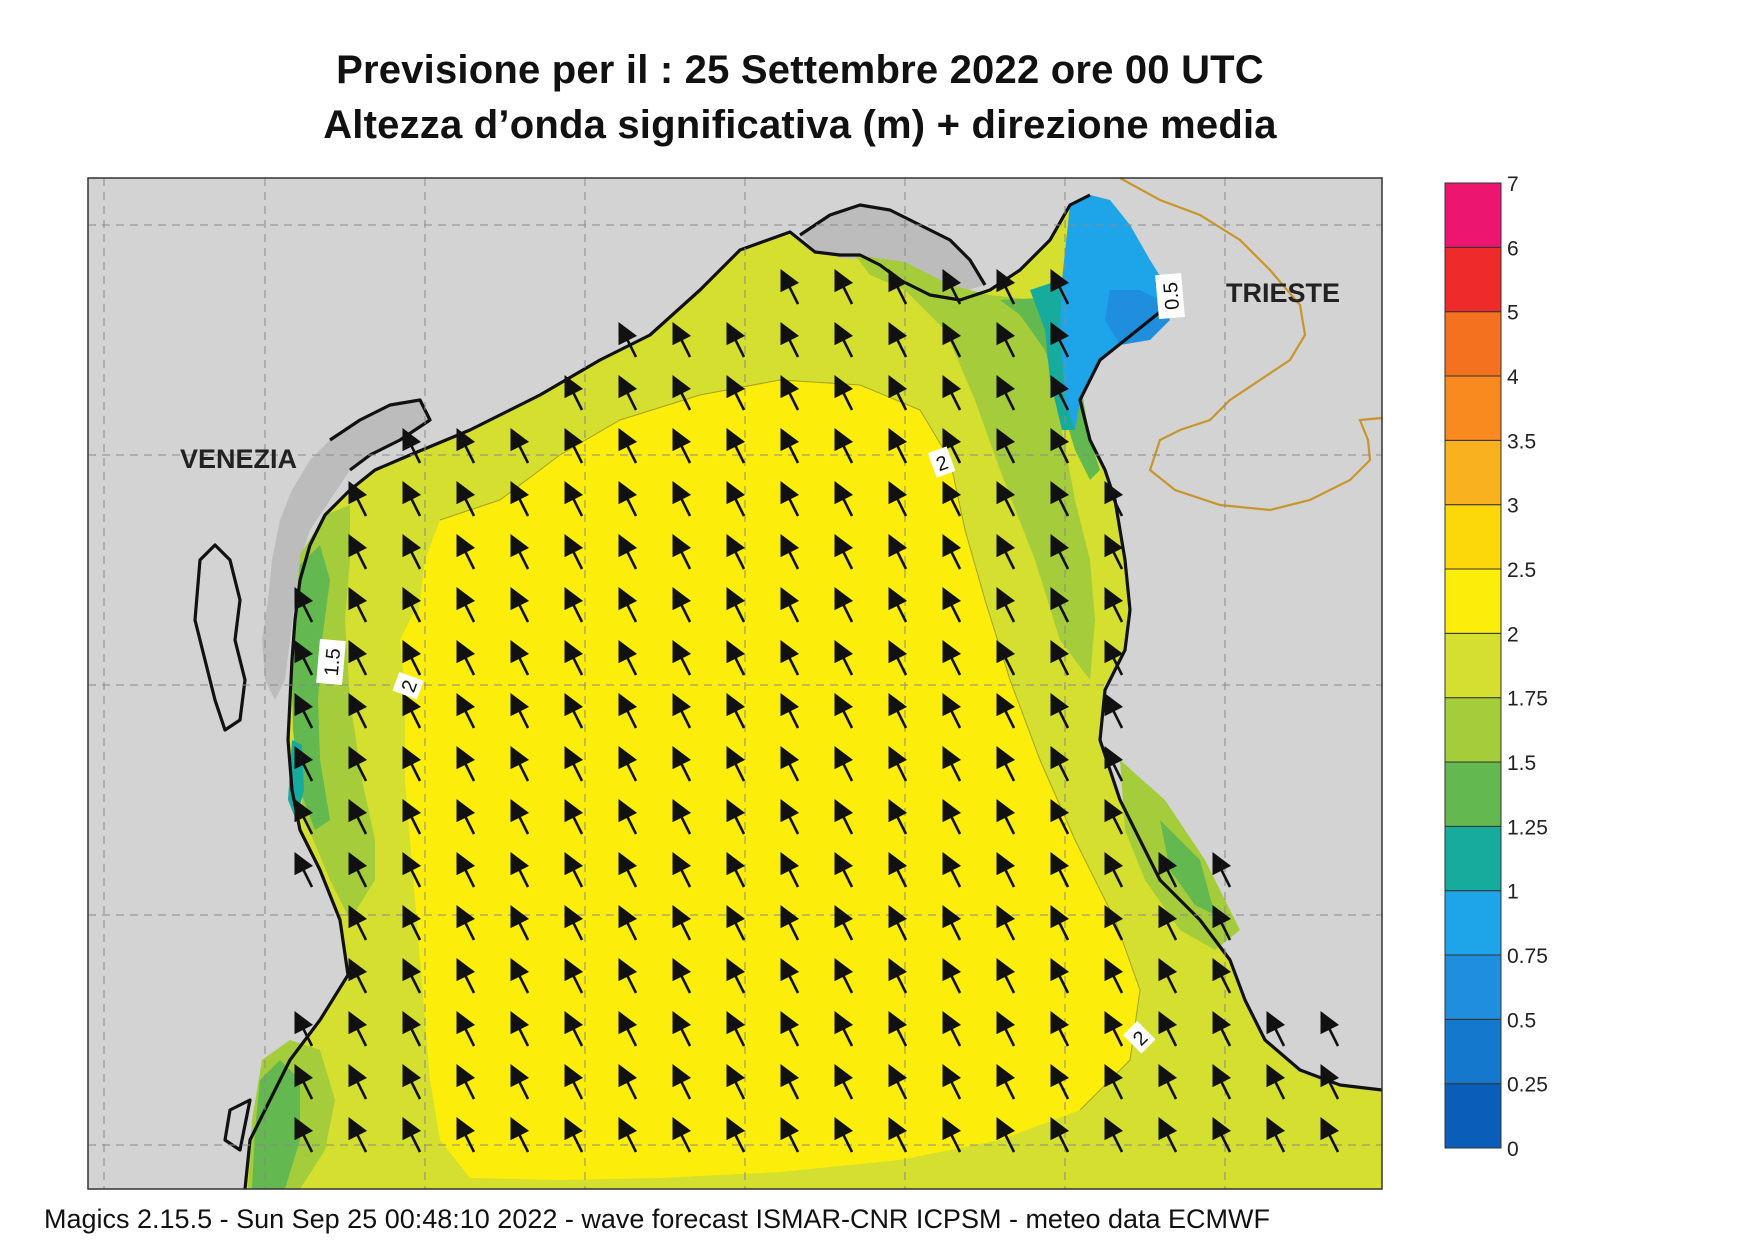 This screenshot has height=1242, width=1755. Describe the element at coordinates (1527, 699) in the screenshot. I see `legend-level-label: 1.75` at that location.